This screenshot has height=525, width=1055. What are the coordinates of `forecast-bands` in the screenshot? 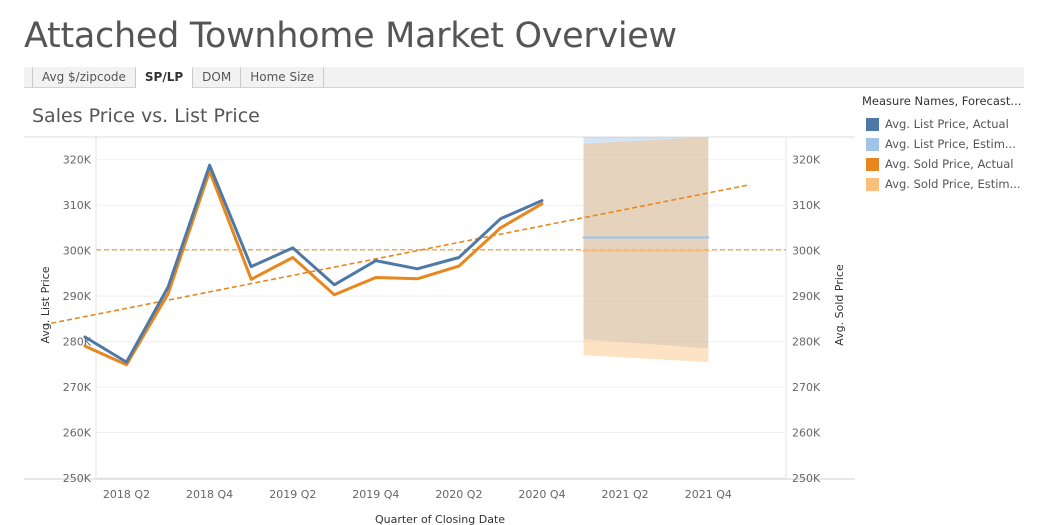 It's located at (646, 250).